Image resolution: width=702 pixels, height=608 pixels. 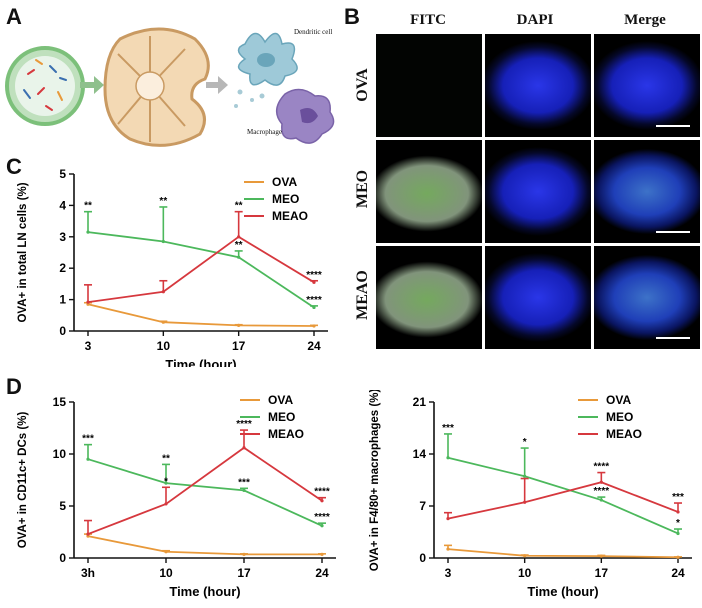 I want to click on column-header-fitc: FITC, so click(x=428, y=20).